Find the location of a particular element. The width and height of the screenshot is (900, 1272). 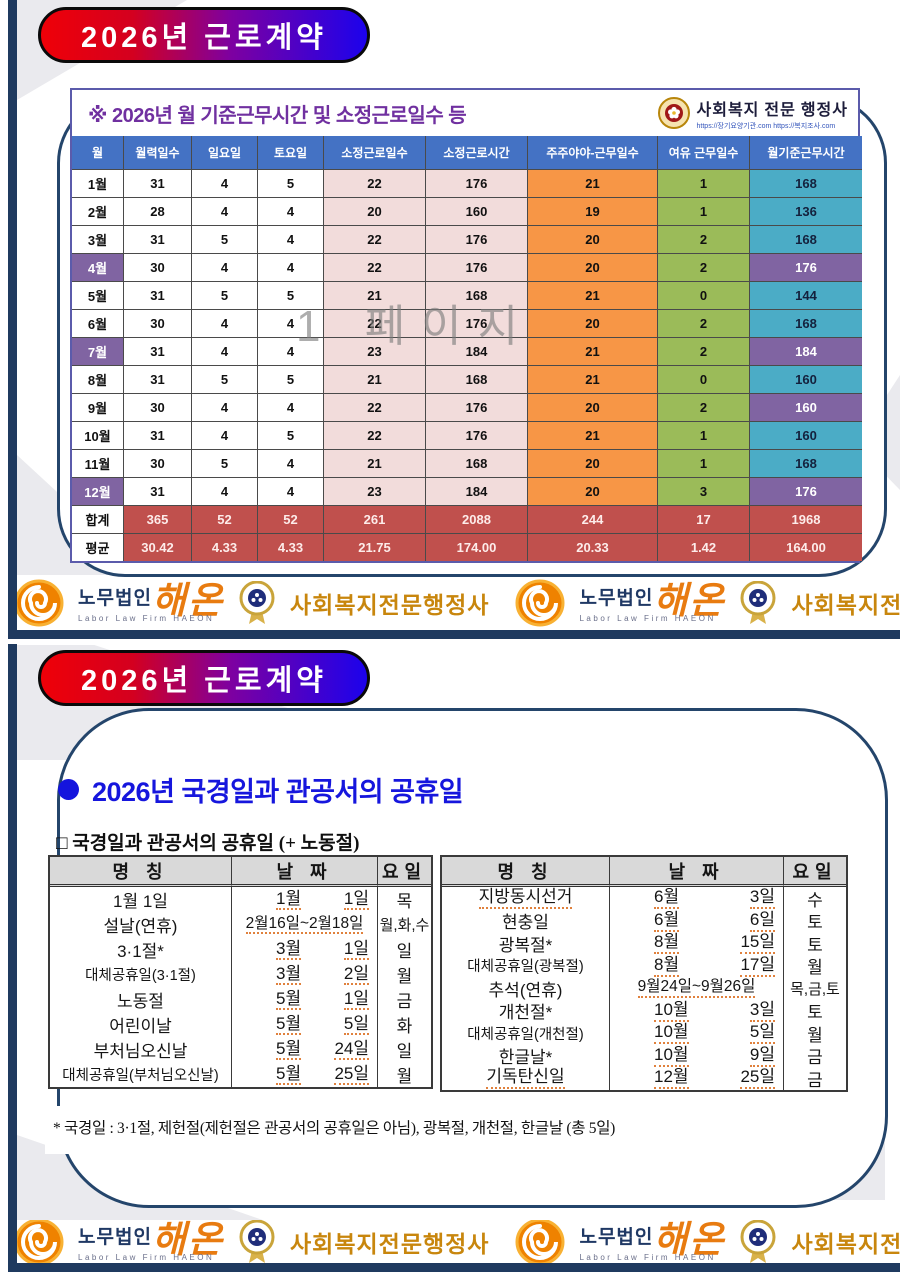

holiday-heading-text: 2026년 국경일과 관공서의 공휴일 is located at coordinates (278, 792).